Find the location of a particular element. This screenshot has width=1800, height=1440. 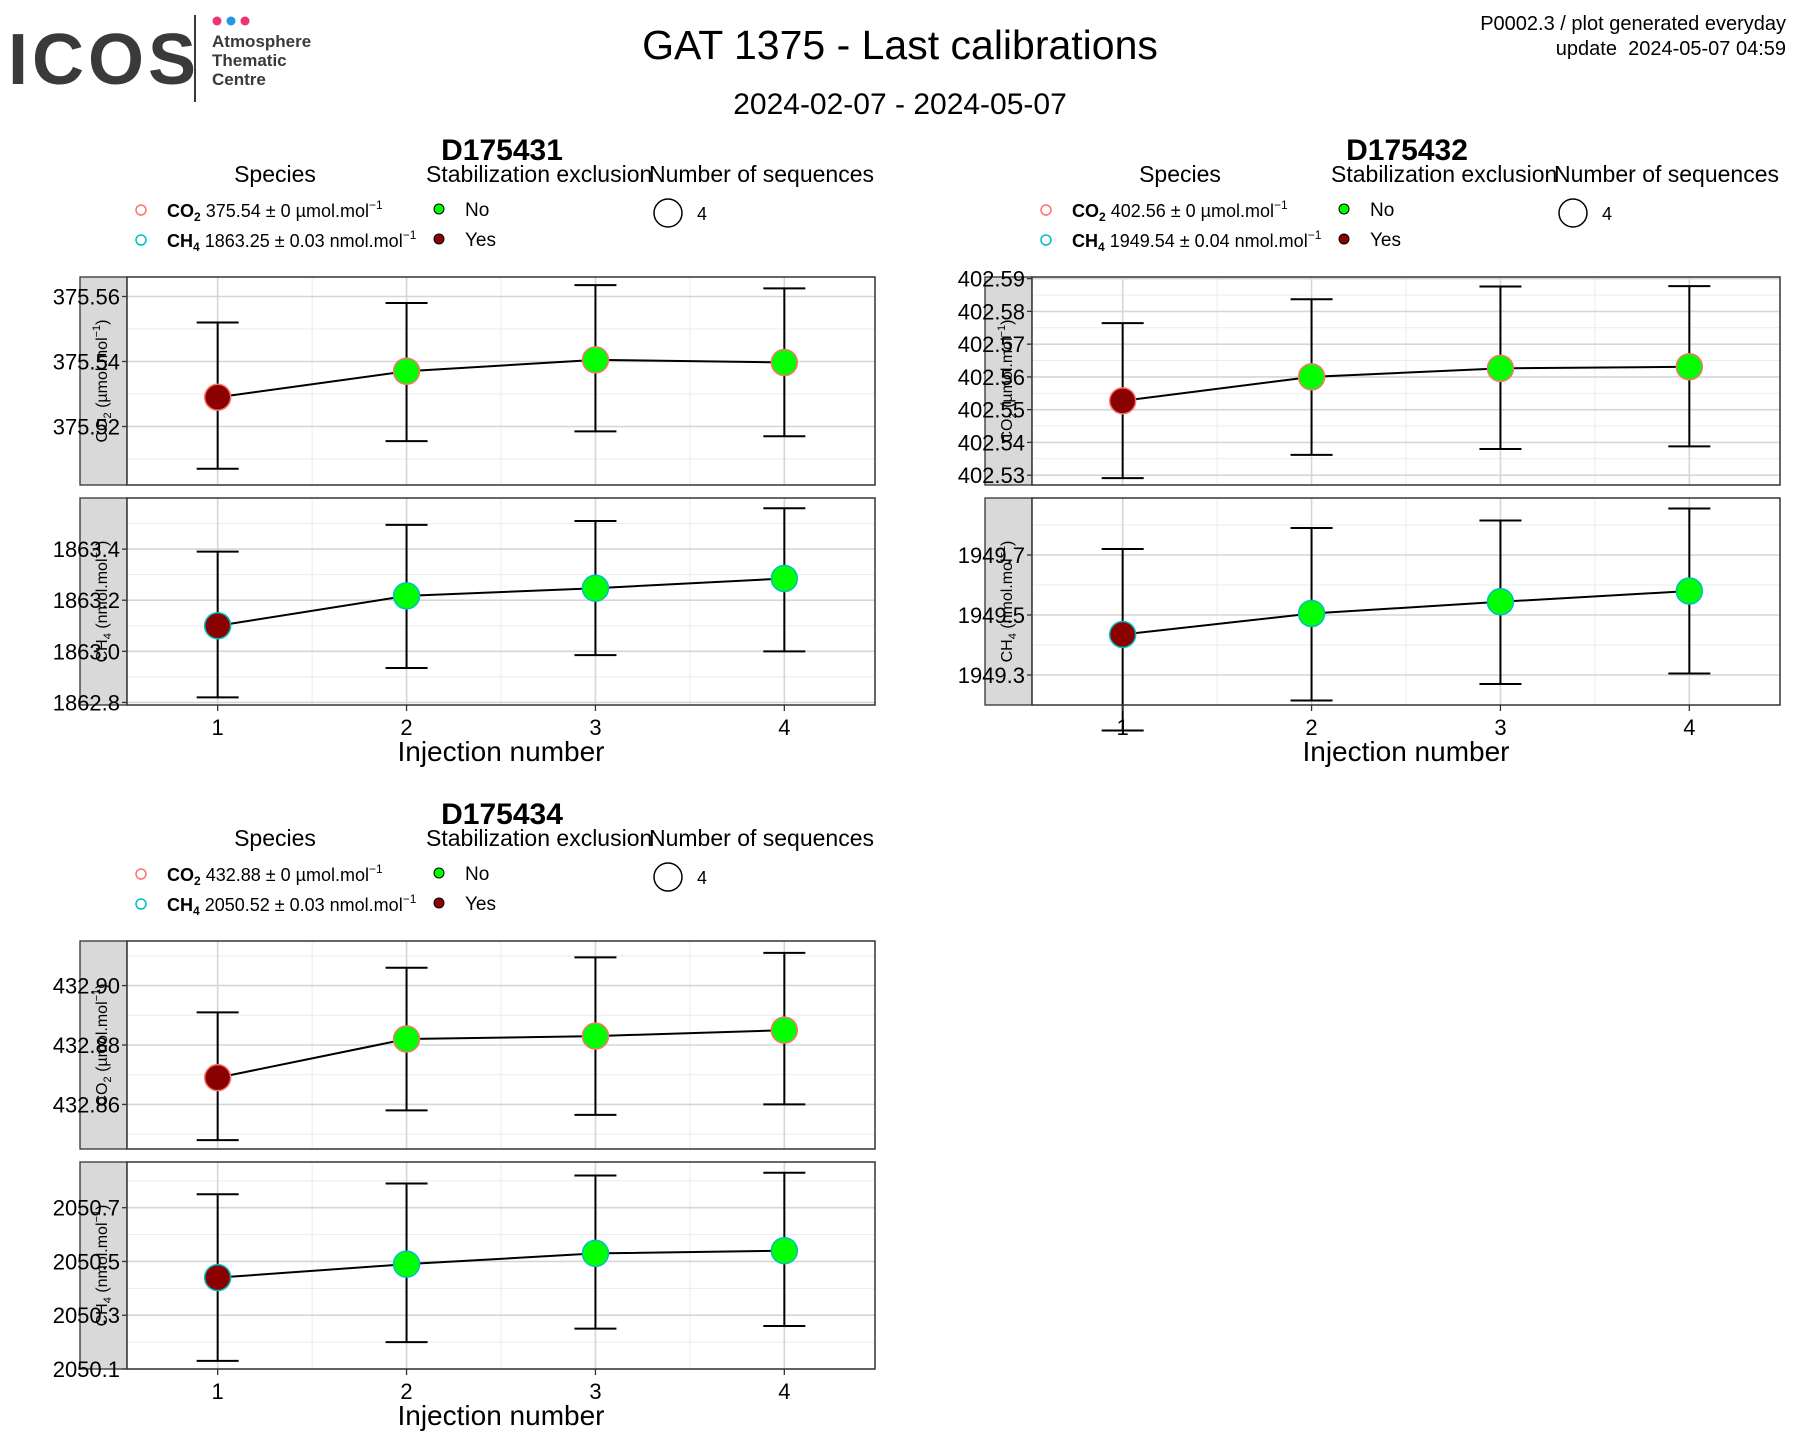

y-tick-label: 1949.7 is located at coordinates (991, 555).